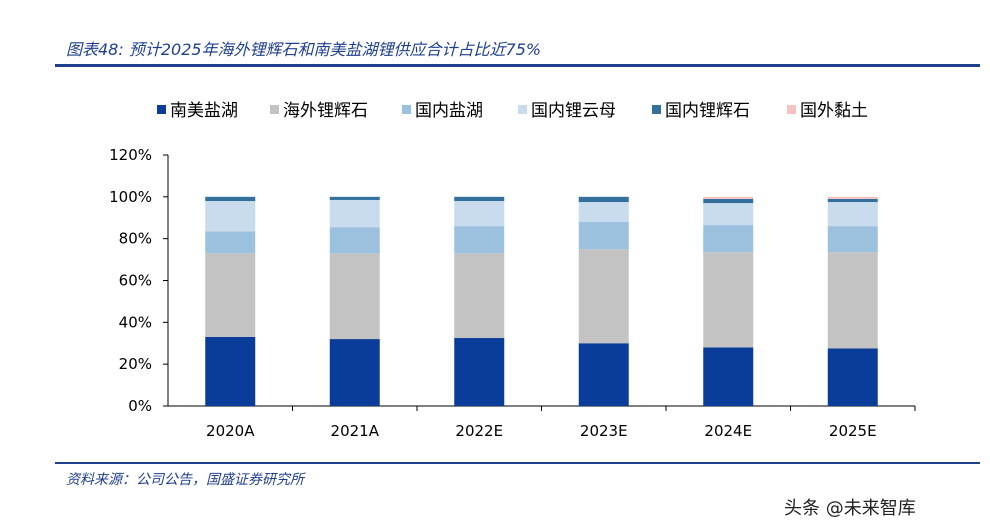 Image resolution: width=990 pixels, height=531 pixels. I want to click on x-tick-label: 2022E, so click(479, 431).